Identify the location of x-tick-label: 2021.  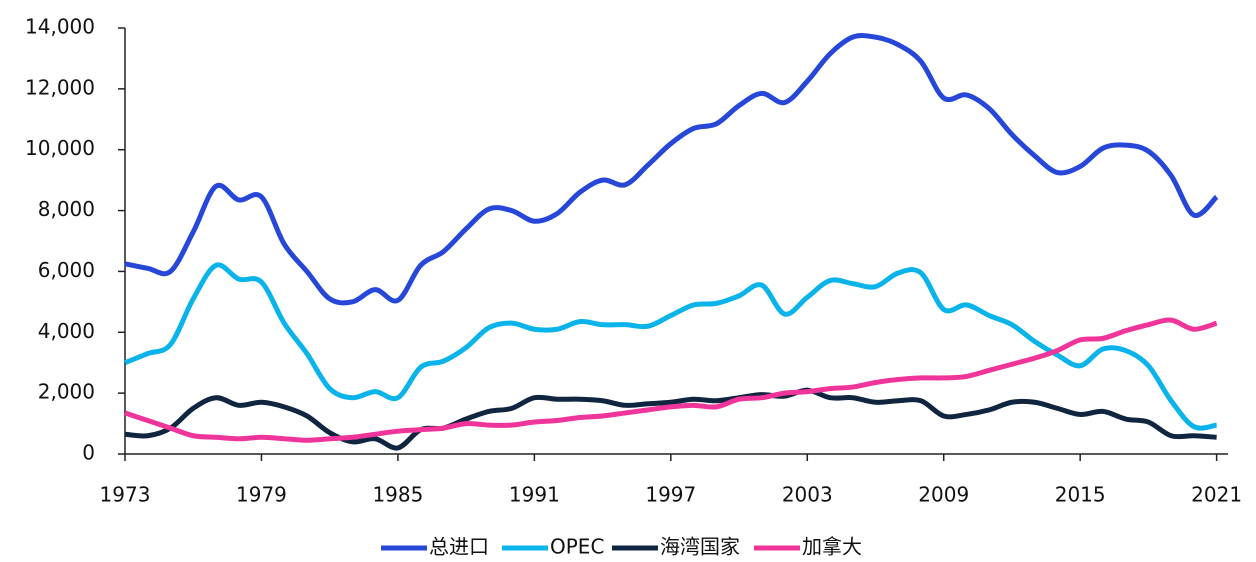
(1216, 495).